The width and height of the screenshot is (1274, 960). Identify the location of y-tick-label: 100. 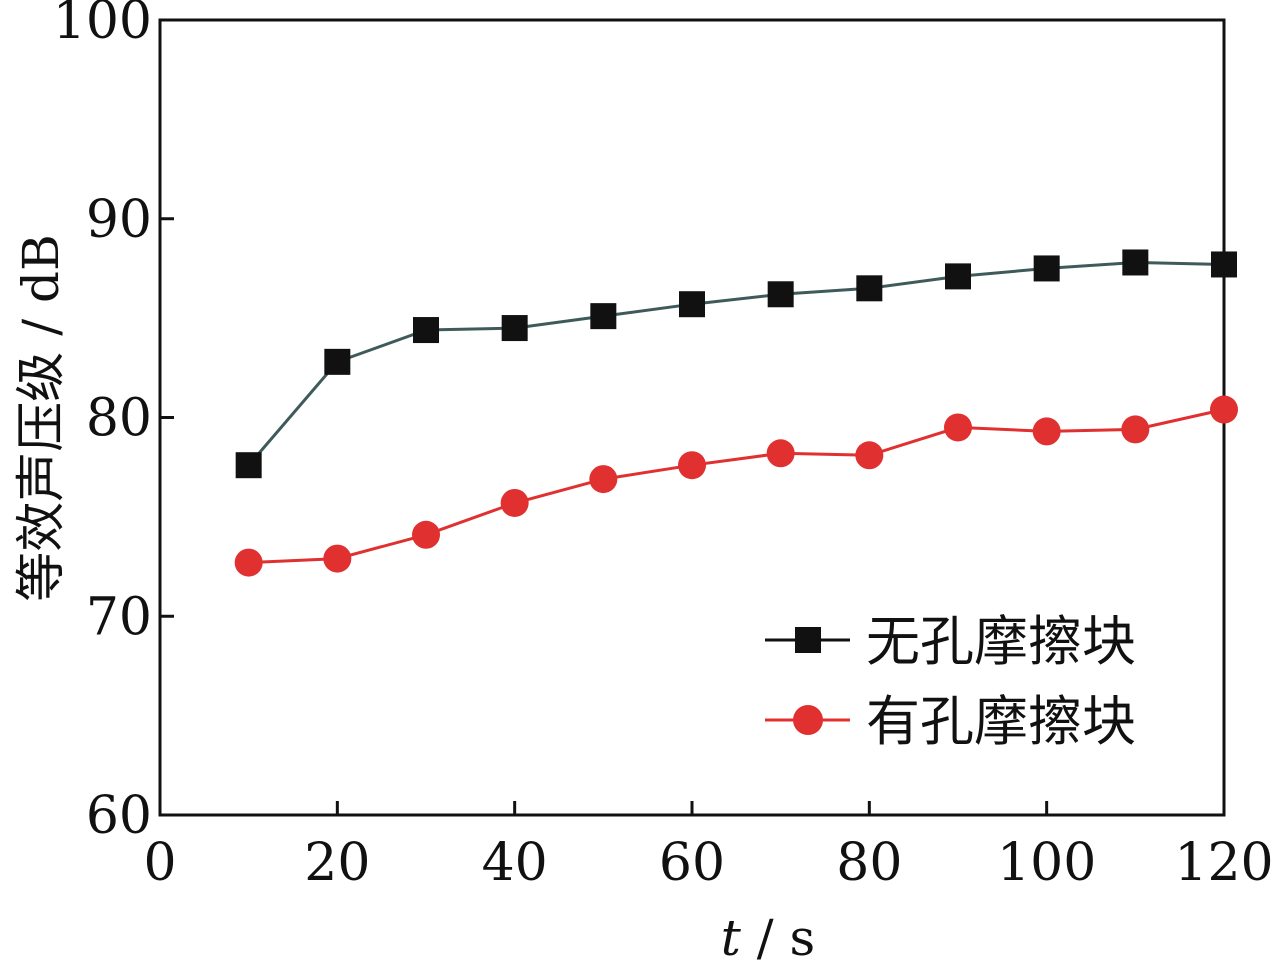
(102, 25).